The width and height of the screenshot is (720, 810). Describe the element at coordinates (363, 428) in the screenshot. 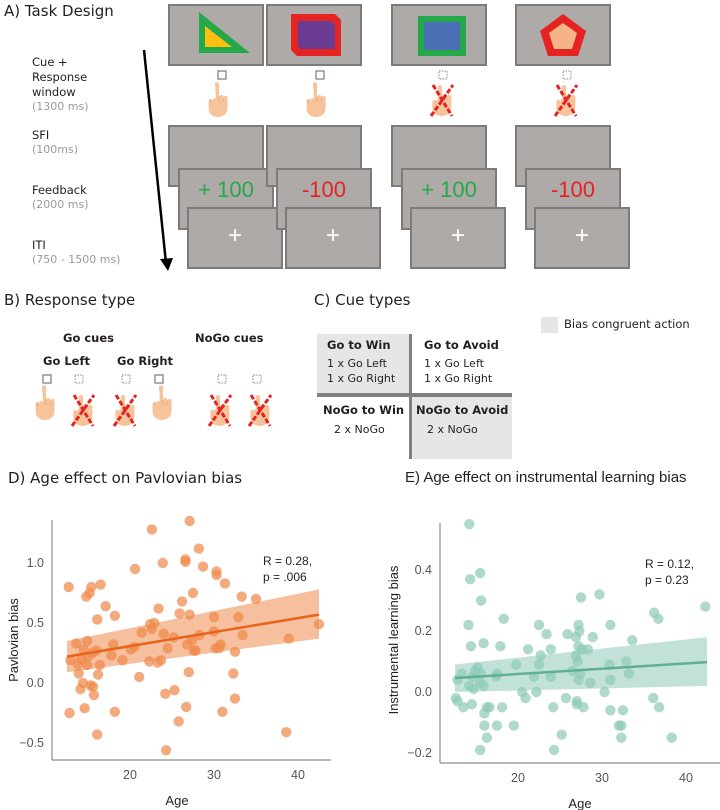

I see `cue-cell-nogo-to-win: NoGo to Win 2 x NoGo` at that location.